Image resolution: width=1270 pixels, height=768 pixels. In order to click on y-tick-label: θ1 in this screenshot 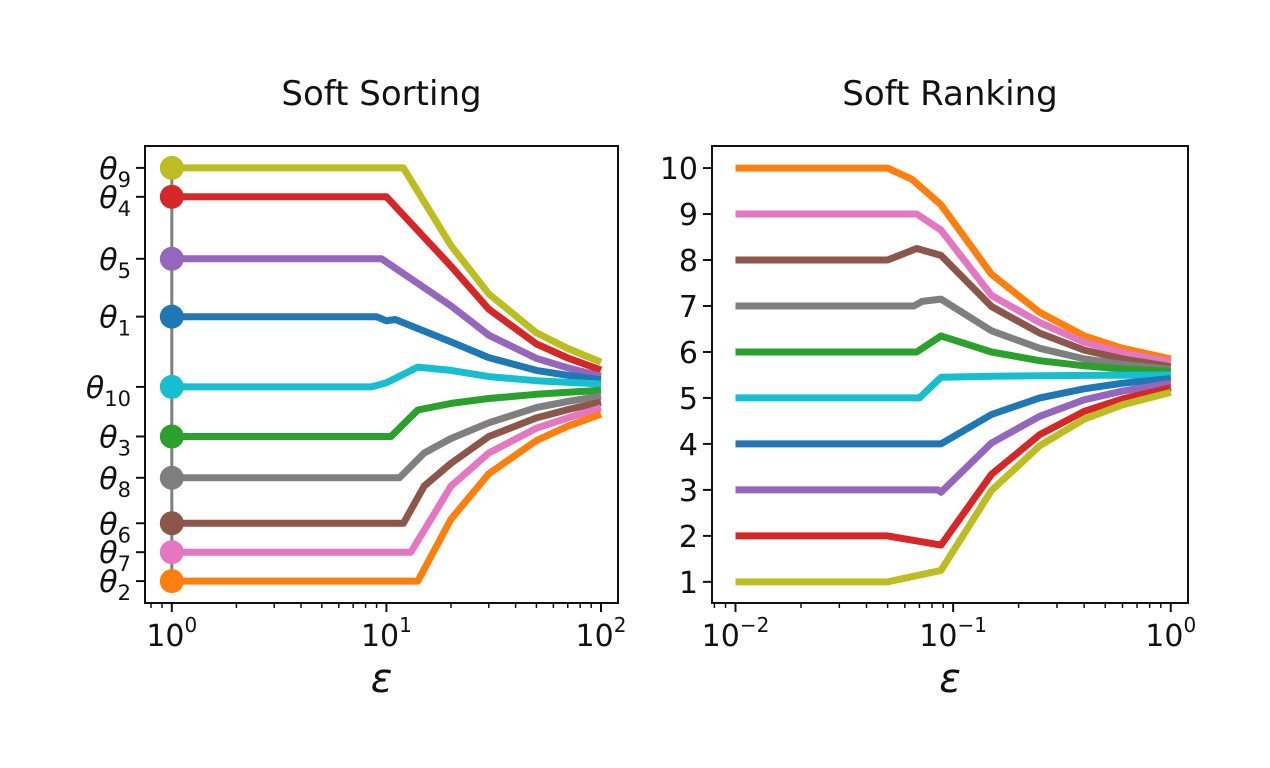, I will do `click(115, 321)`.